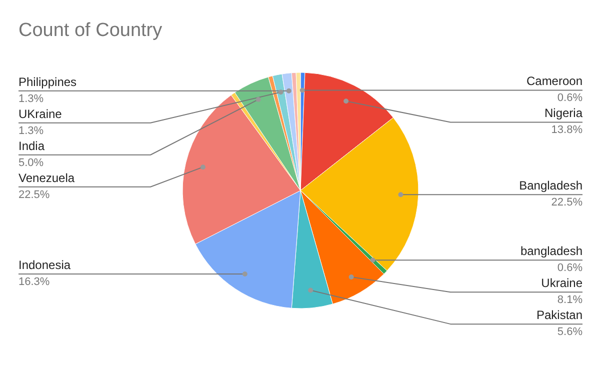 The width and height of the screenshot is (600, 371). Describe the element at coordinates (559, 315) in the screenshot. I see `slice-label: Pakistan` at that location.